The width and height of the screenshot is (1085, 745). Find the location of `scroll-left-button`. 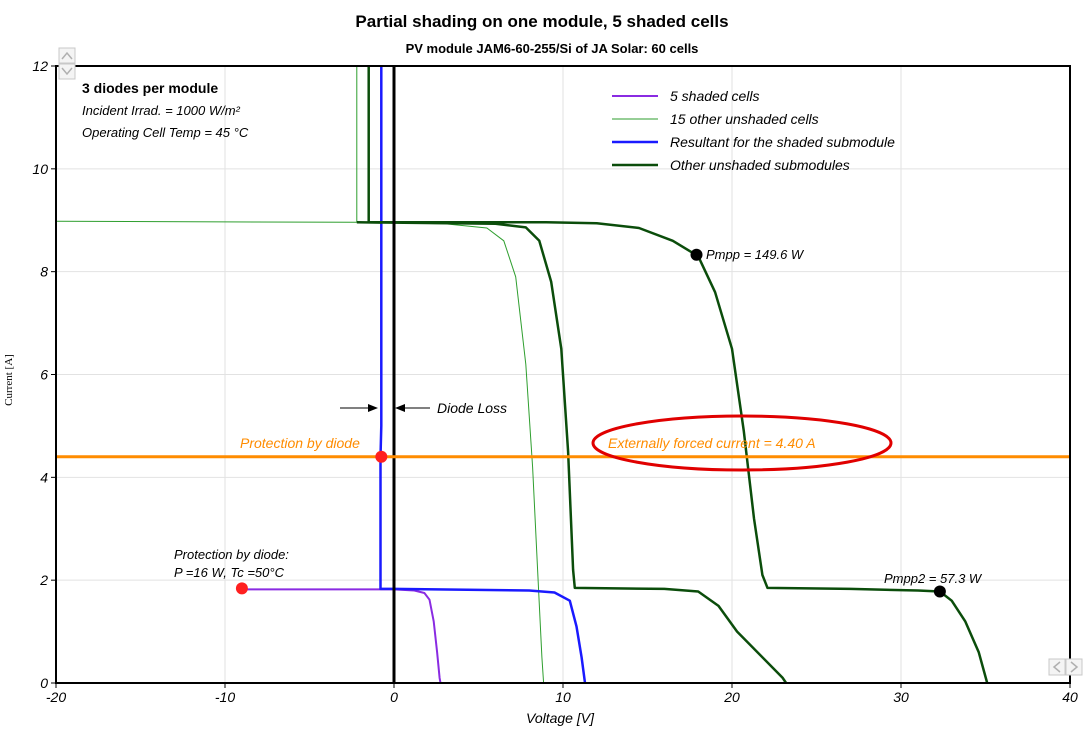

scroll-left-button is located at coordinates (1057, 667).